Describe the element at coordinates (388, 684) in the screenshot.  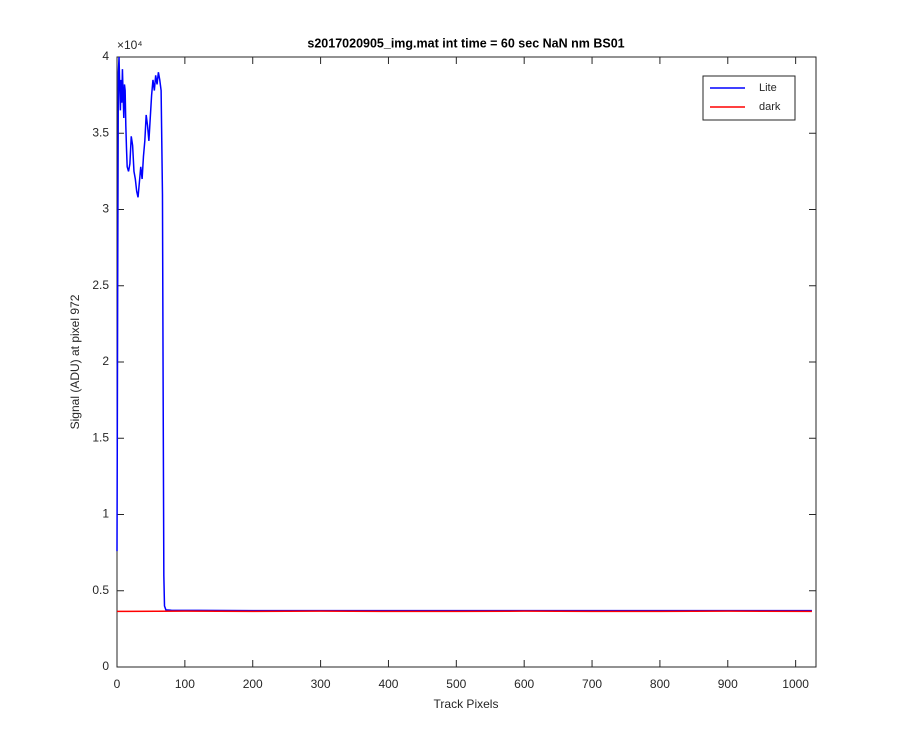
I see `x-tick-label: 400` at that location.